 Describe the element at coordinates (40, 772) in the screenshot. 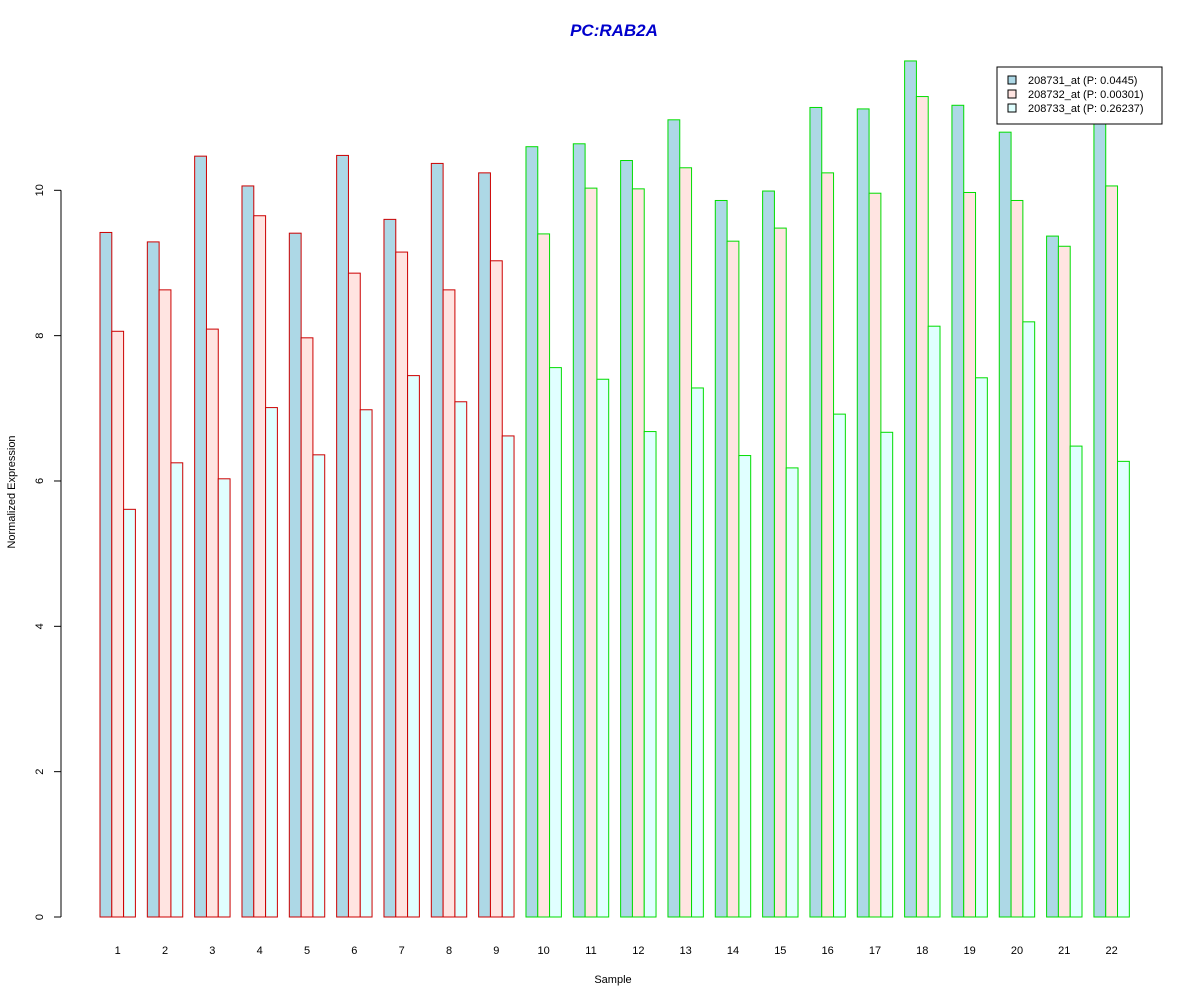

I see `y-tick-label: 2` at that location.